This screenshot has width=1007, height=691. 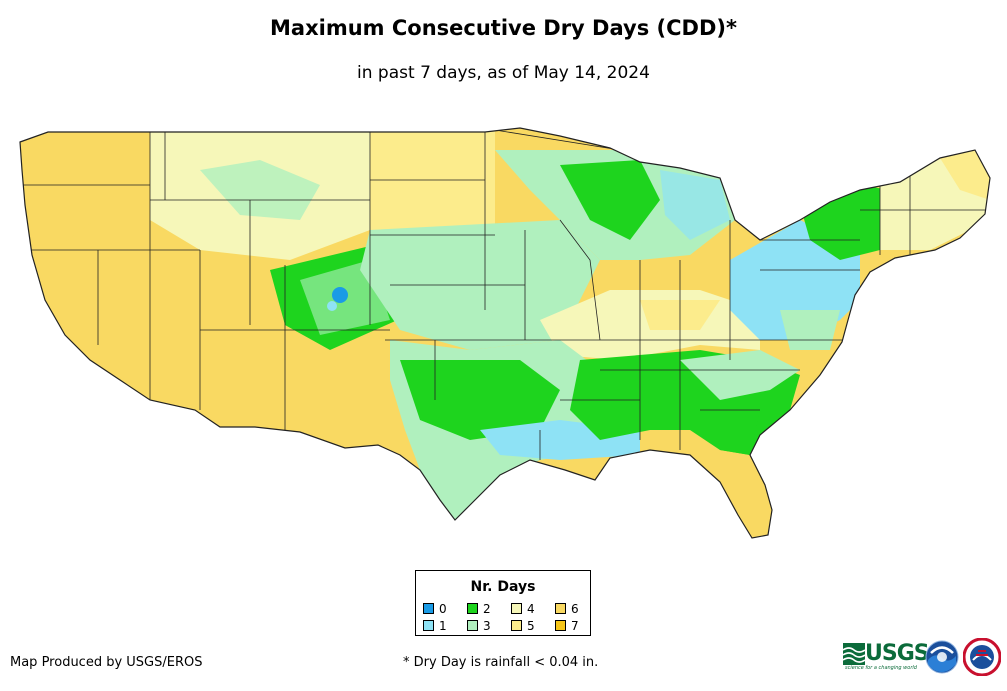 What do you see at coordinates (501, 662) in the screenshot?
I see `footnote-text: * Dry Day is rainfall < 0.04 in.` at bounding box center [501, 662].